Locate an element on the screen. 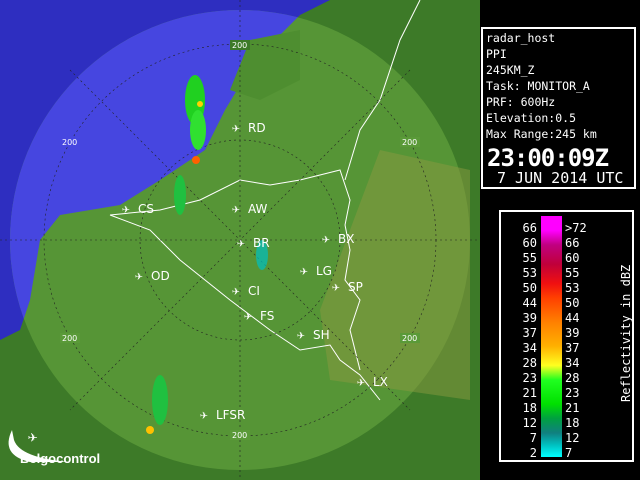 This screenshot has height=480, width=640. legend-right-value: >72 is located at coordinates (576, 228).